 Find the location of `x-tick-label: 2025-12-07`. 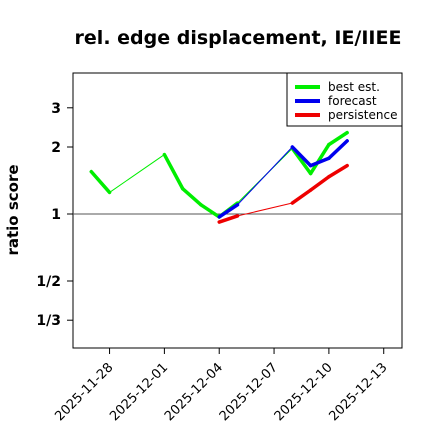

x-tick-label: 2025-12-07 is located at coordinates (249, 392).